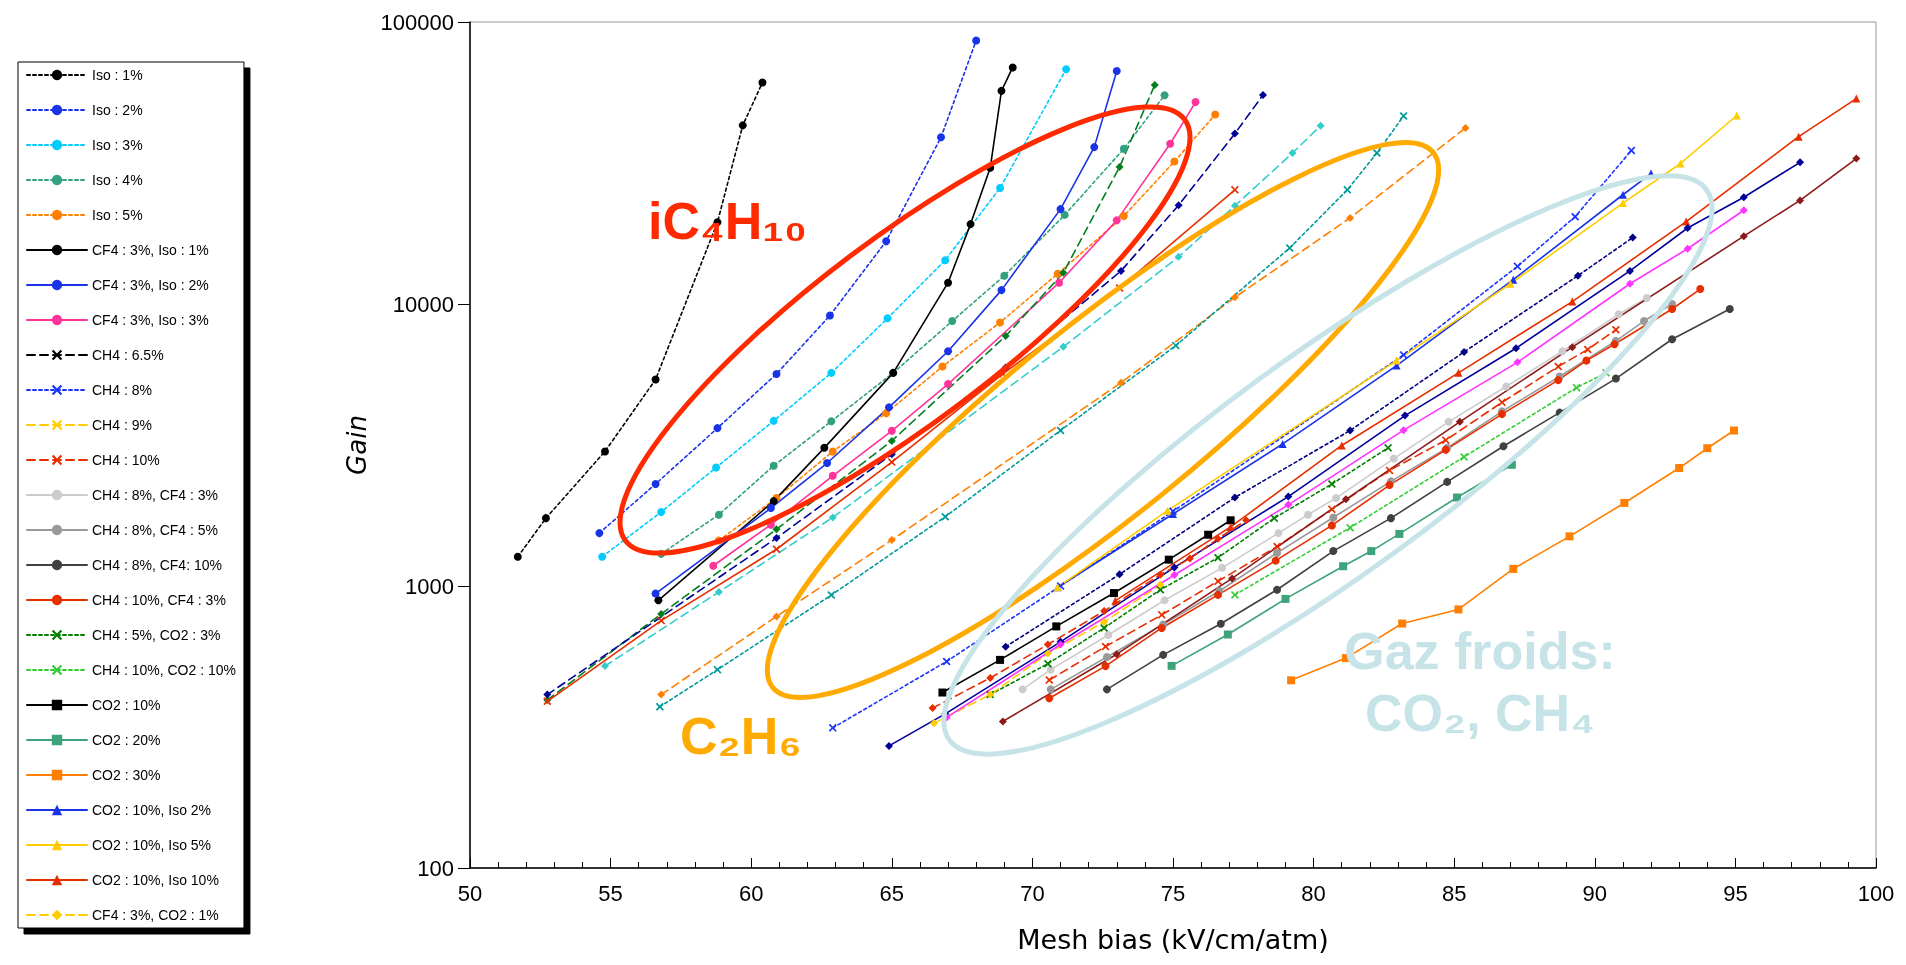 The height and width of the screenshot is (965, 1906). I want to click on legend-label: Iso : 5%, so click(117, 215).